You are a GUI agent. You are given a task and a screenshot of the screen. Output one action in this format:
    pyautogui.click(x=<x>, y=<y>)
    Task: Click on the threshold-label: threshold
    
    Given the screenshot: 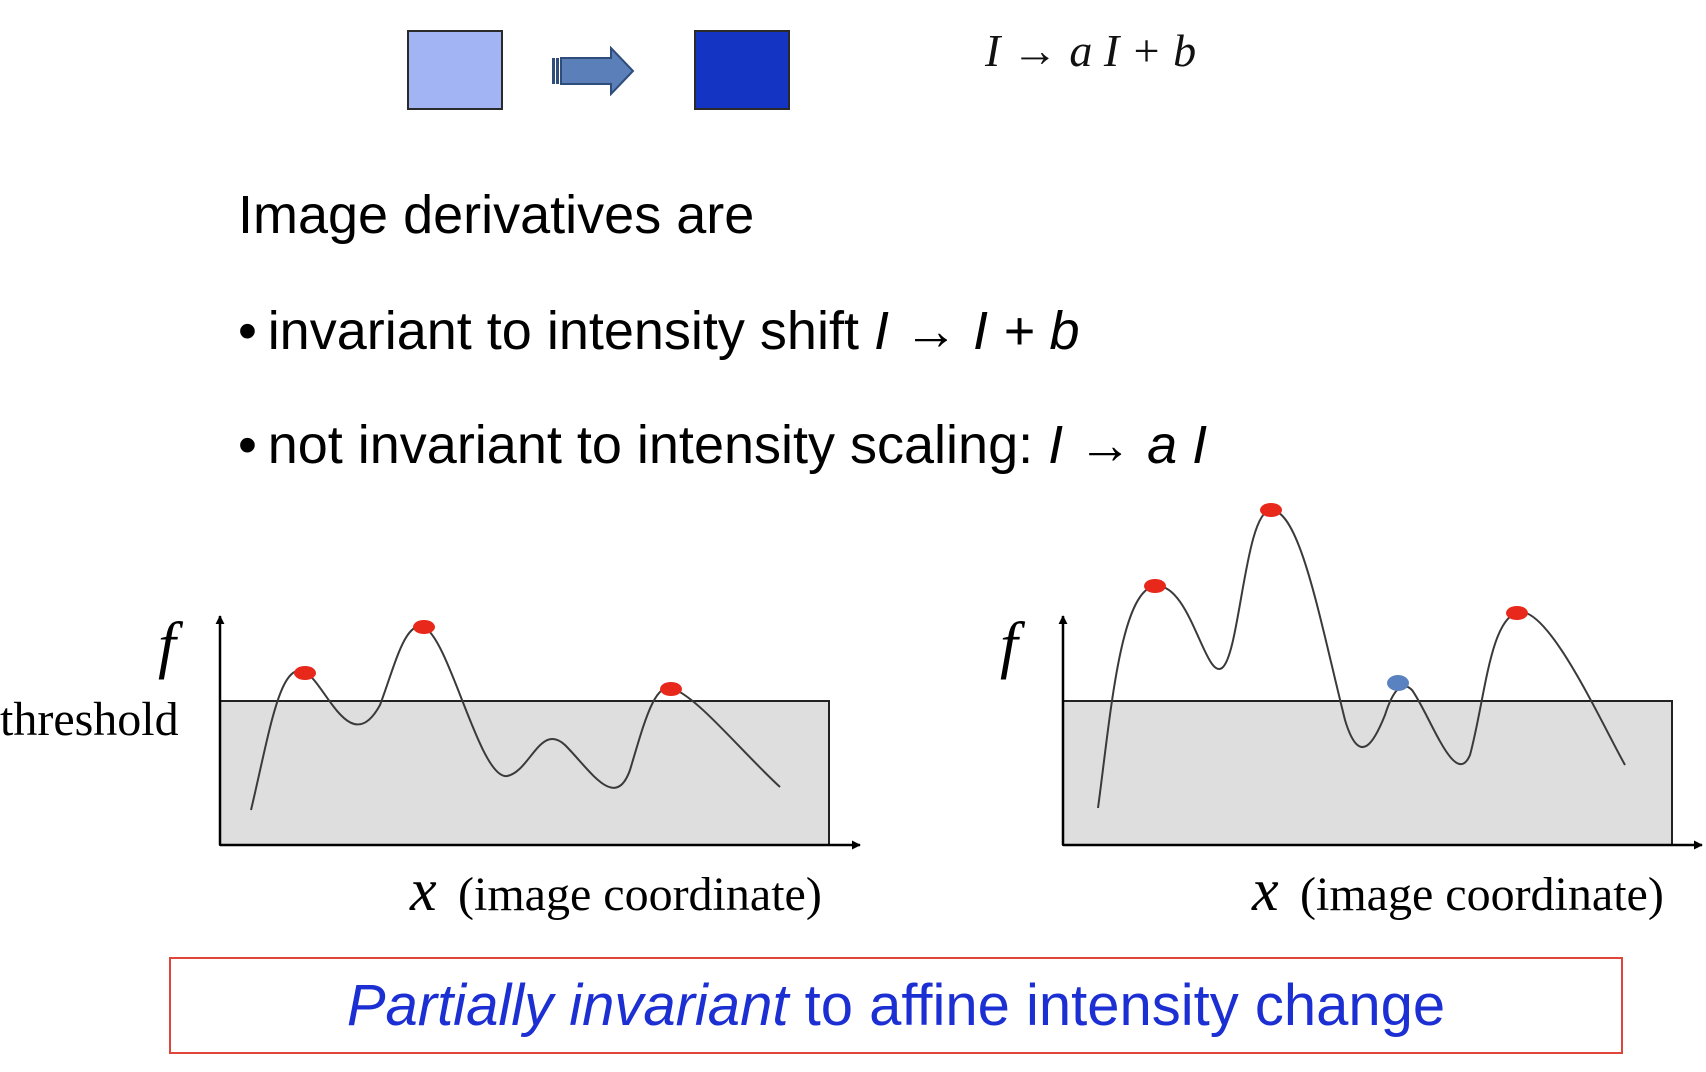 What is the action you would take?
    pyautogui.click(x=89, y=719)
    